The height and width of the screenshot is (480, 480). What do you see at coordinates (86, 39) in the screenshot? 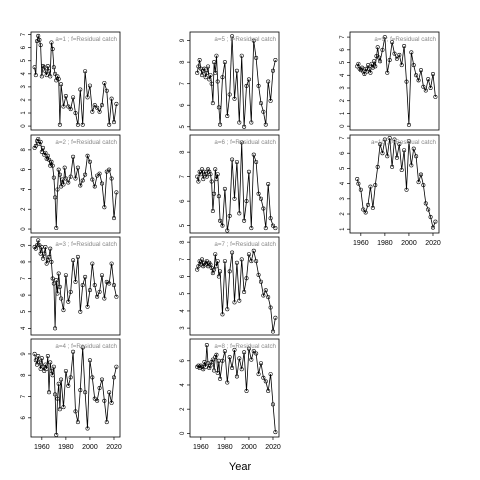
I see `panel-title: a=1 ; f=Residual catch` at bounding box center [86, 39].